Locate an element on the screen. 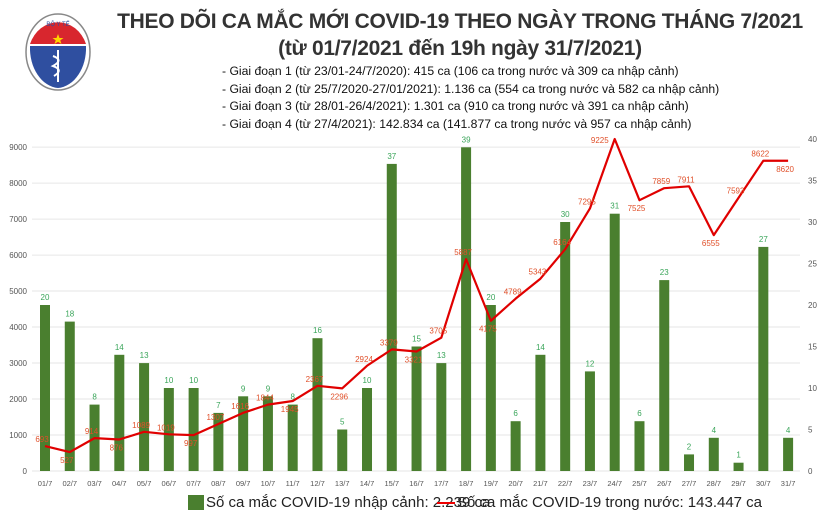 The image size is (830, 521). line-data-label: 6164 is located at coordinates (562, 242).